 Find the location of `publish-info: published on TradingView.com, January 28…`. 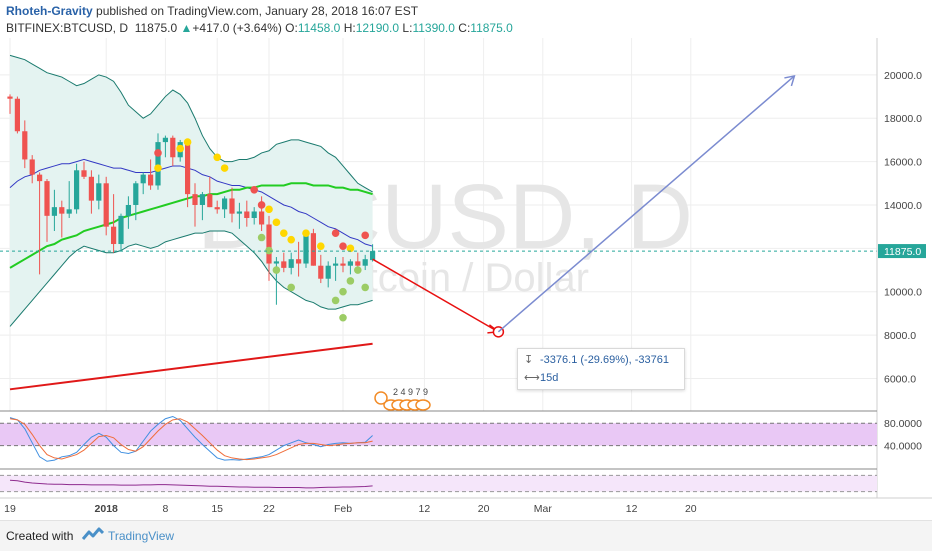

publish-info: published on TradingView.com, January 28… is located at coordinates (257, 11).